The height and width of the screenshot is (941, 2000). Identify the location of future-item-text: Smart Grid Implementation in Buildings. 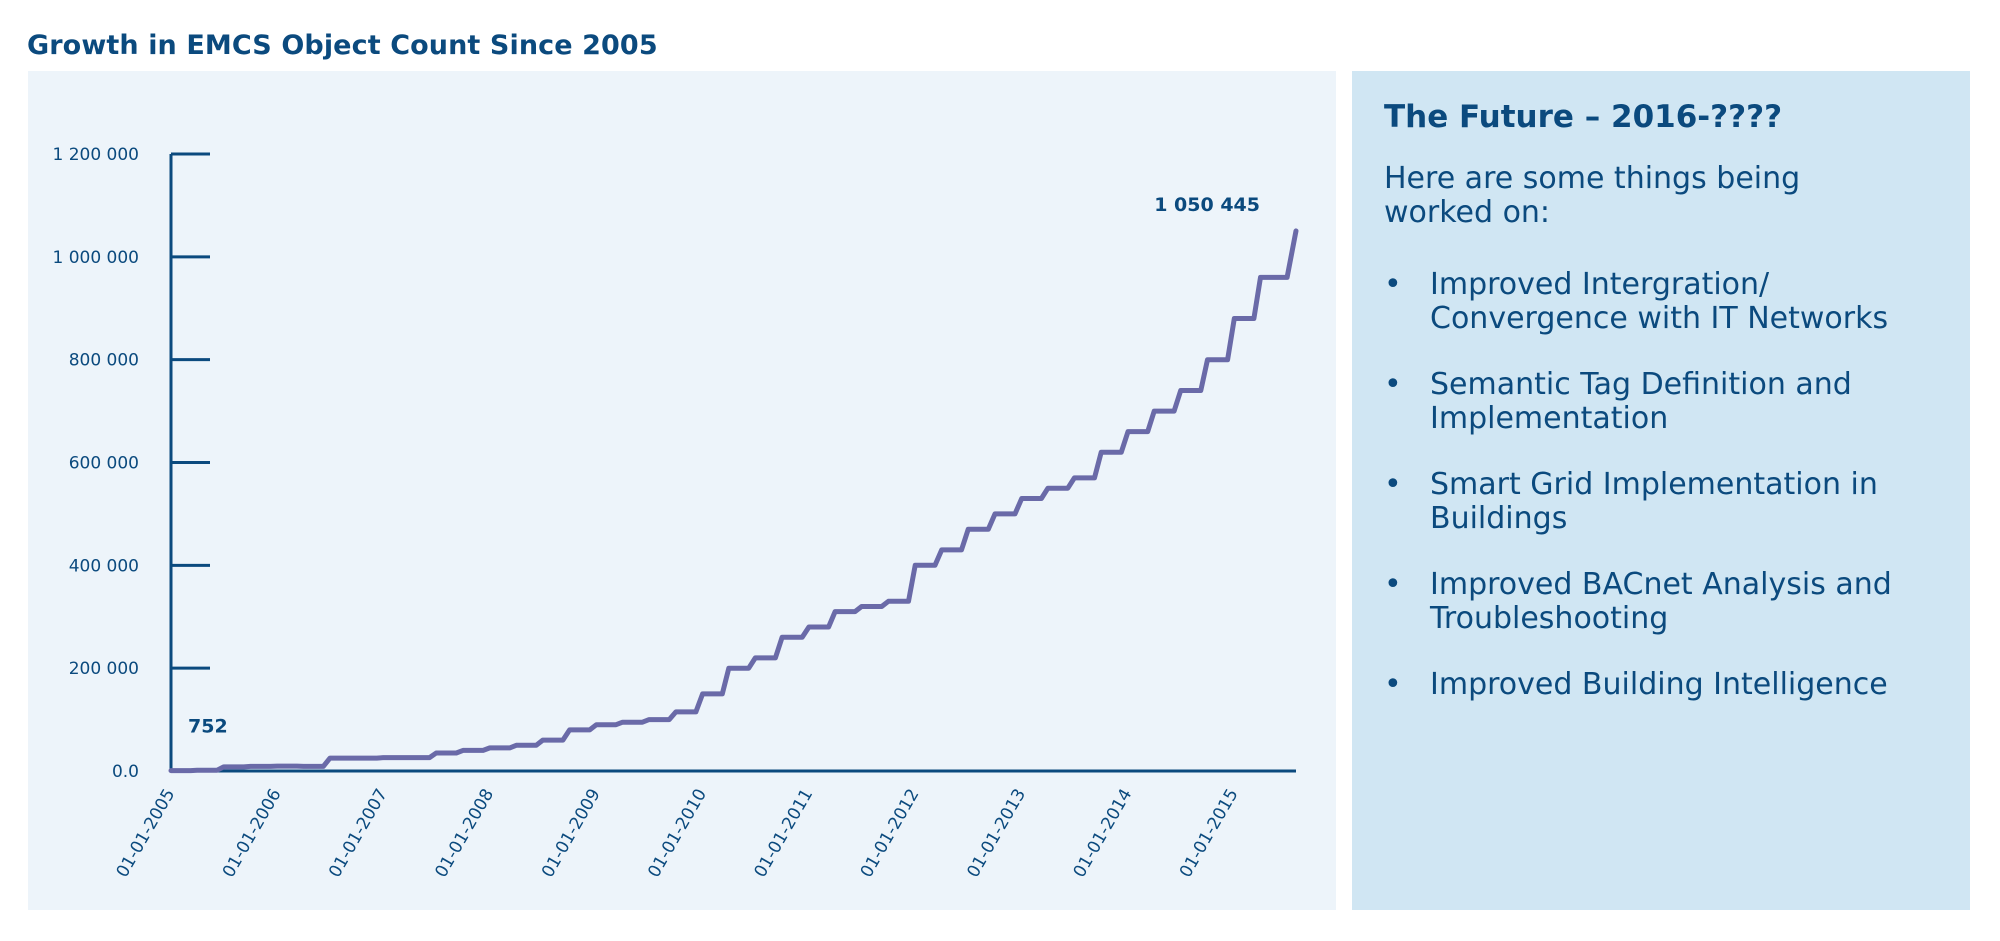
(1654, 502).